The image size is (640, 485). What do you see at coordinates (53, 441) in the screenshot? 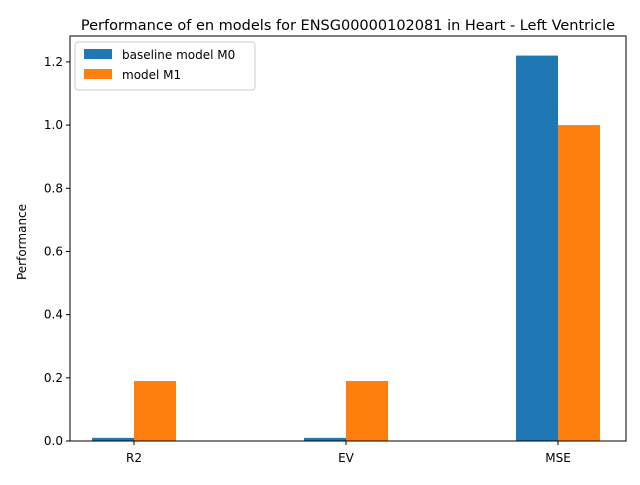
I see `y-tick-label: 0.0` at bounding box center [53, 441].